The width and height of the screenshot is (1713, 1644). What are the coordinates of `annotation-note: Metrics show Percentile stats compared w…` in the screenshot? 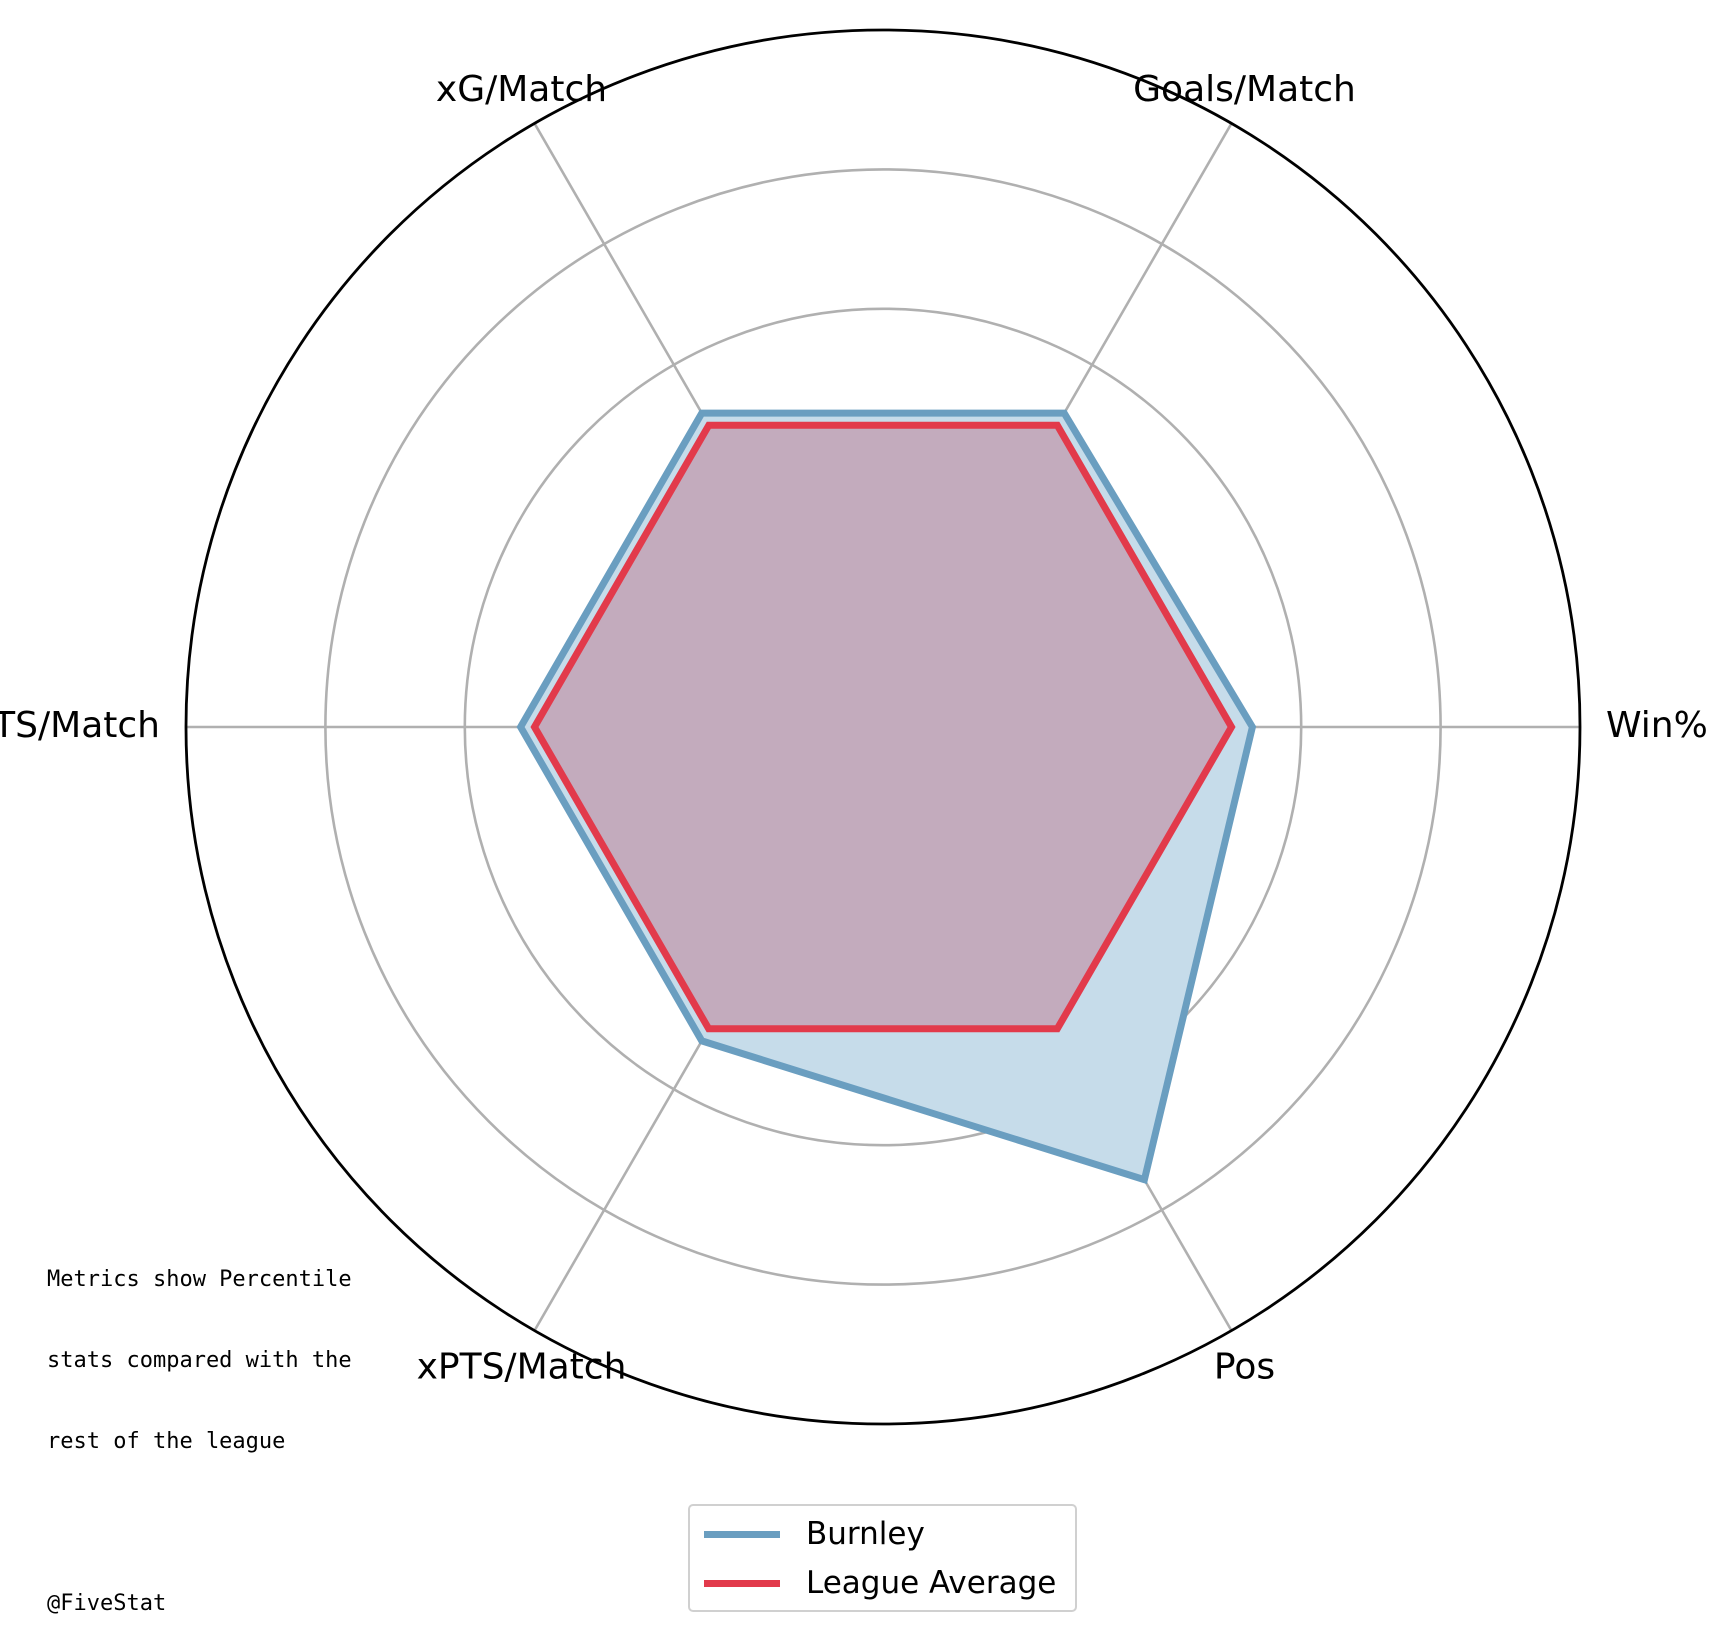 It's located at (199, 1428).